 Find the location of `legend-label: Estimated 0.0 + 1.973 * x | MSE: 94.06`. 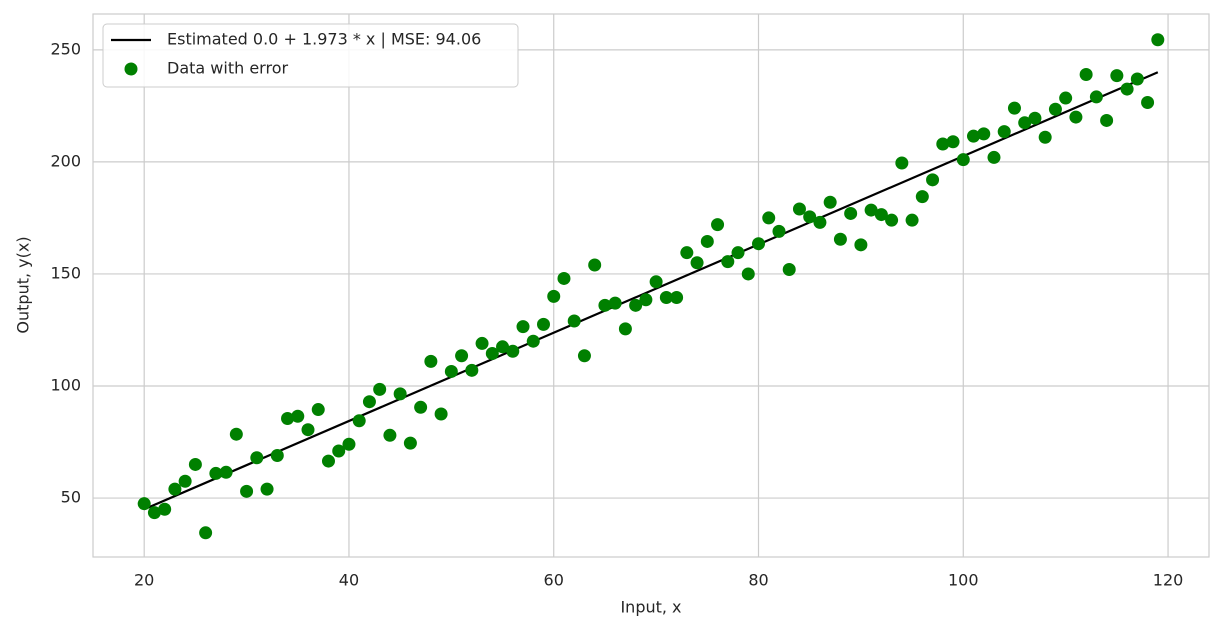

legend-label: Estimated 0.0 + 1.973 * x | MSE: 94.06 is located at coordinates (324, 39).